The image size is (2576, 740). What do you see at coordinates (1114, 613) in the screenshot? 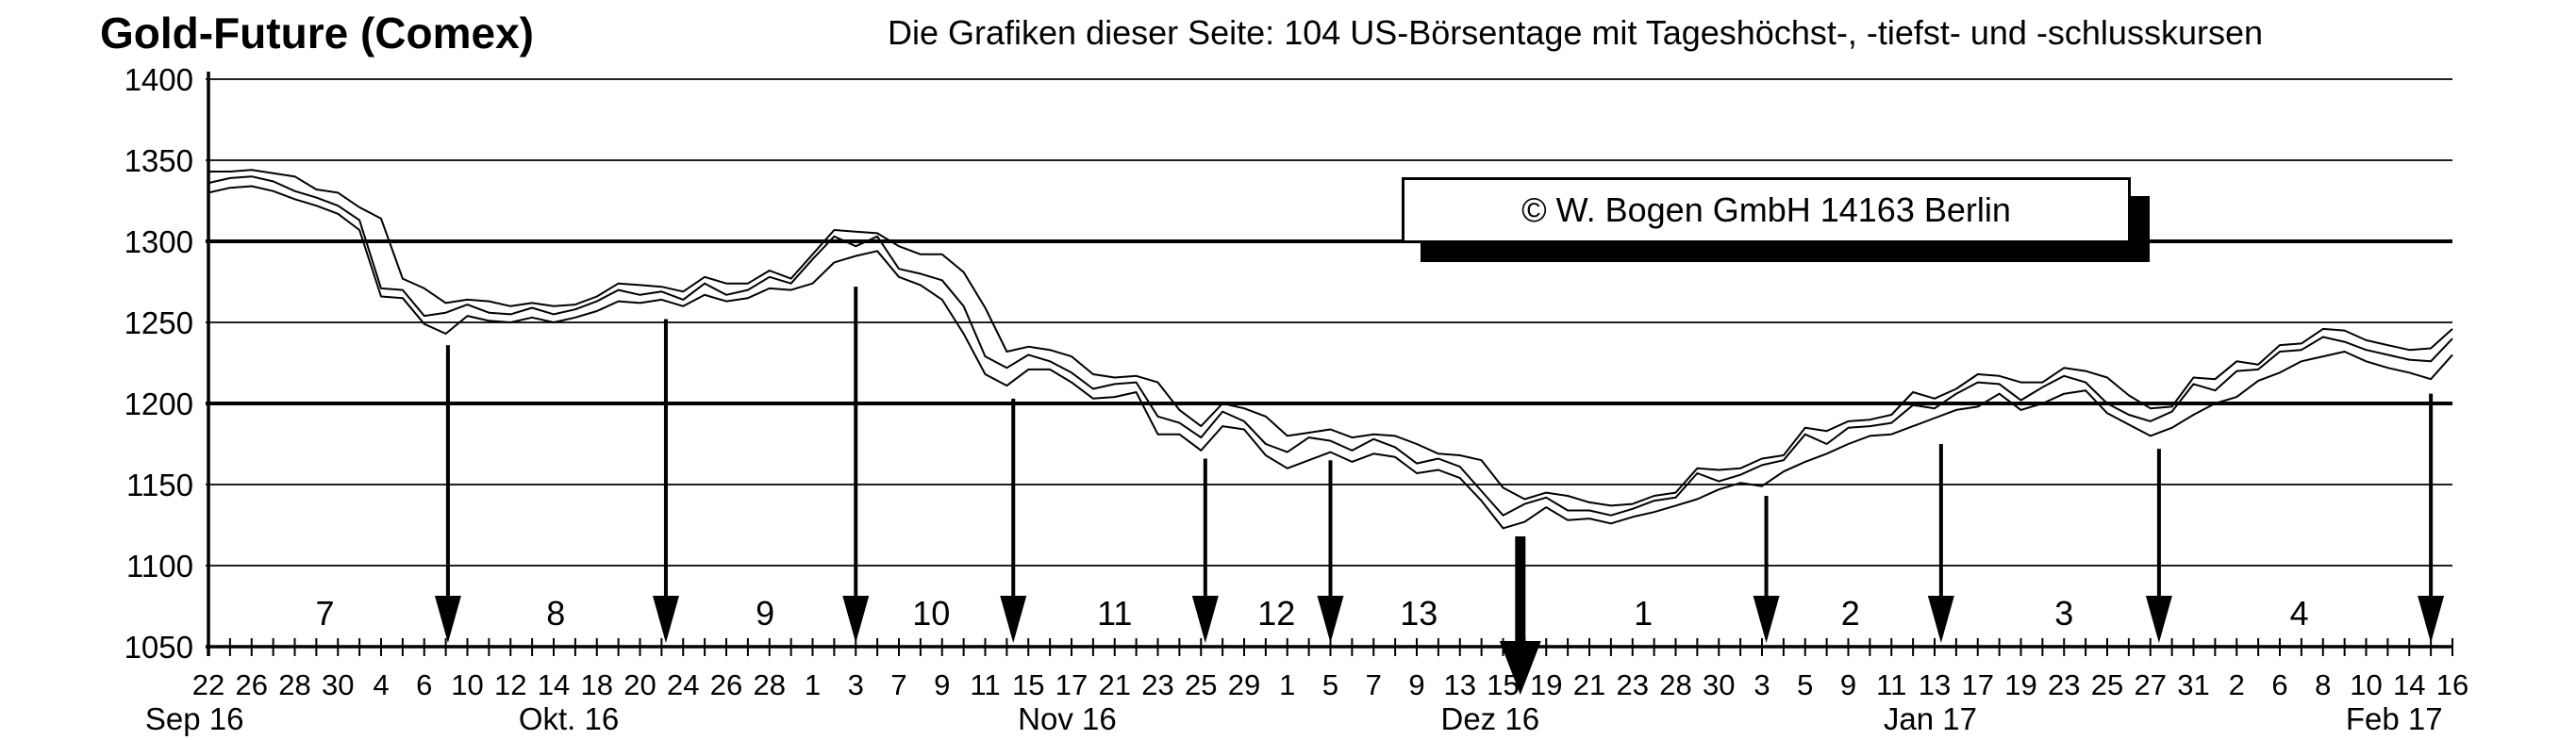
I see `cycle-number-label: 11` at bounding box center [1114, 613].